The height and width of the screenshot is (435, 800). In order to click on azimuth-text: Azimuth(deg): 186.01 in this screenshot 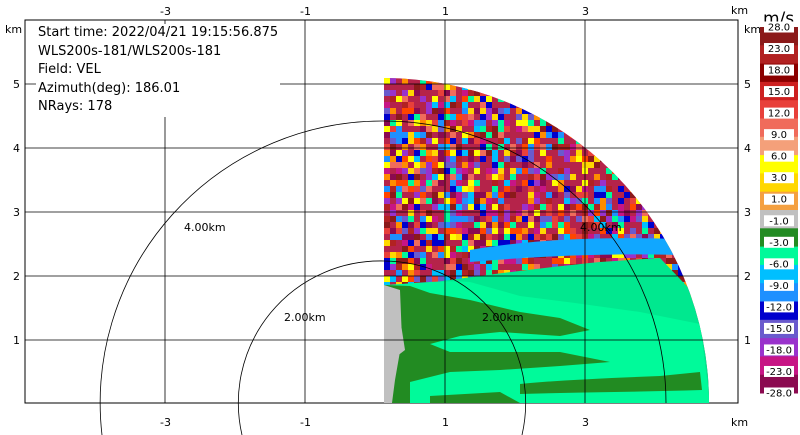, I will do `click(109, 88)`.